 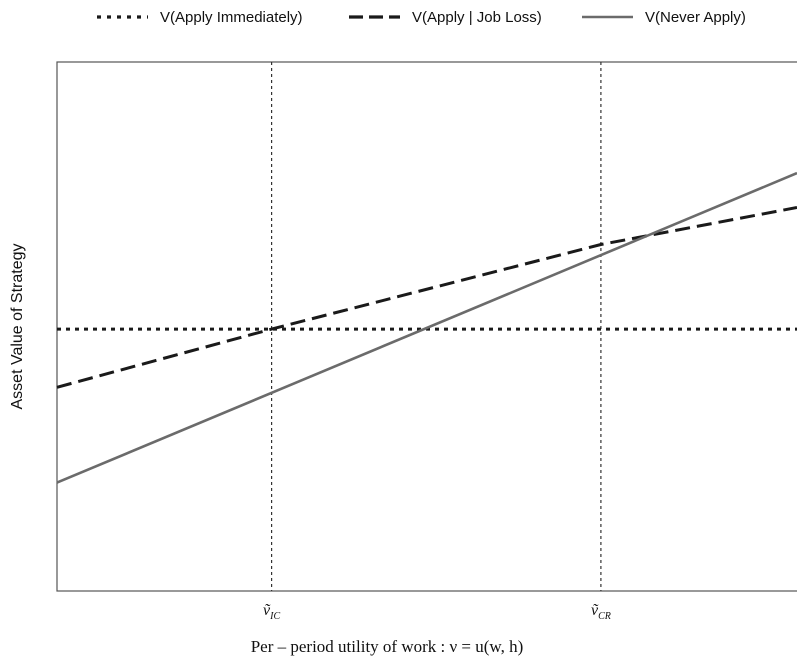 What do you see at coordinates (695, 17) in the screenshot?
I see `legend-label-3: V(Never Apply)` at bounding box center [695, 17].